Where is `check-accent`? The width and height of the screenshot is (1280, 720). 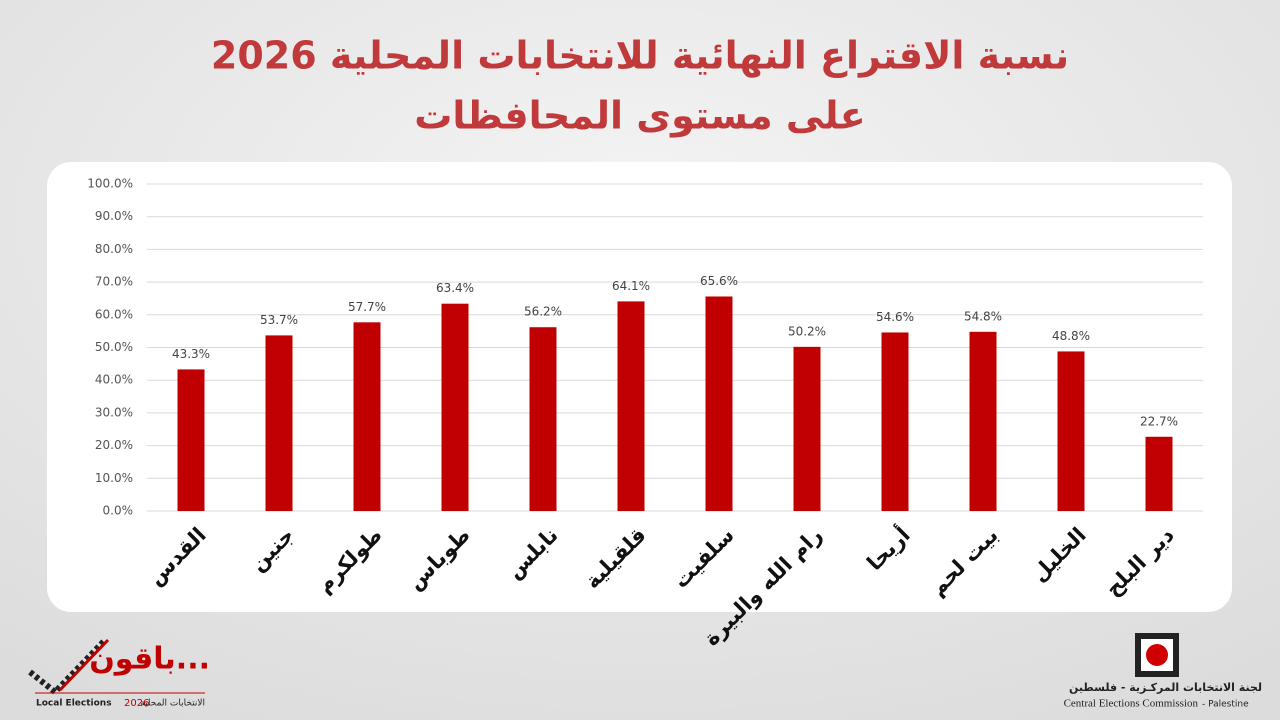
check-accent is located at coordinates (84, 665).